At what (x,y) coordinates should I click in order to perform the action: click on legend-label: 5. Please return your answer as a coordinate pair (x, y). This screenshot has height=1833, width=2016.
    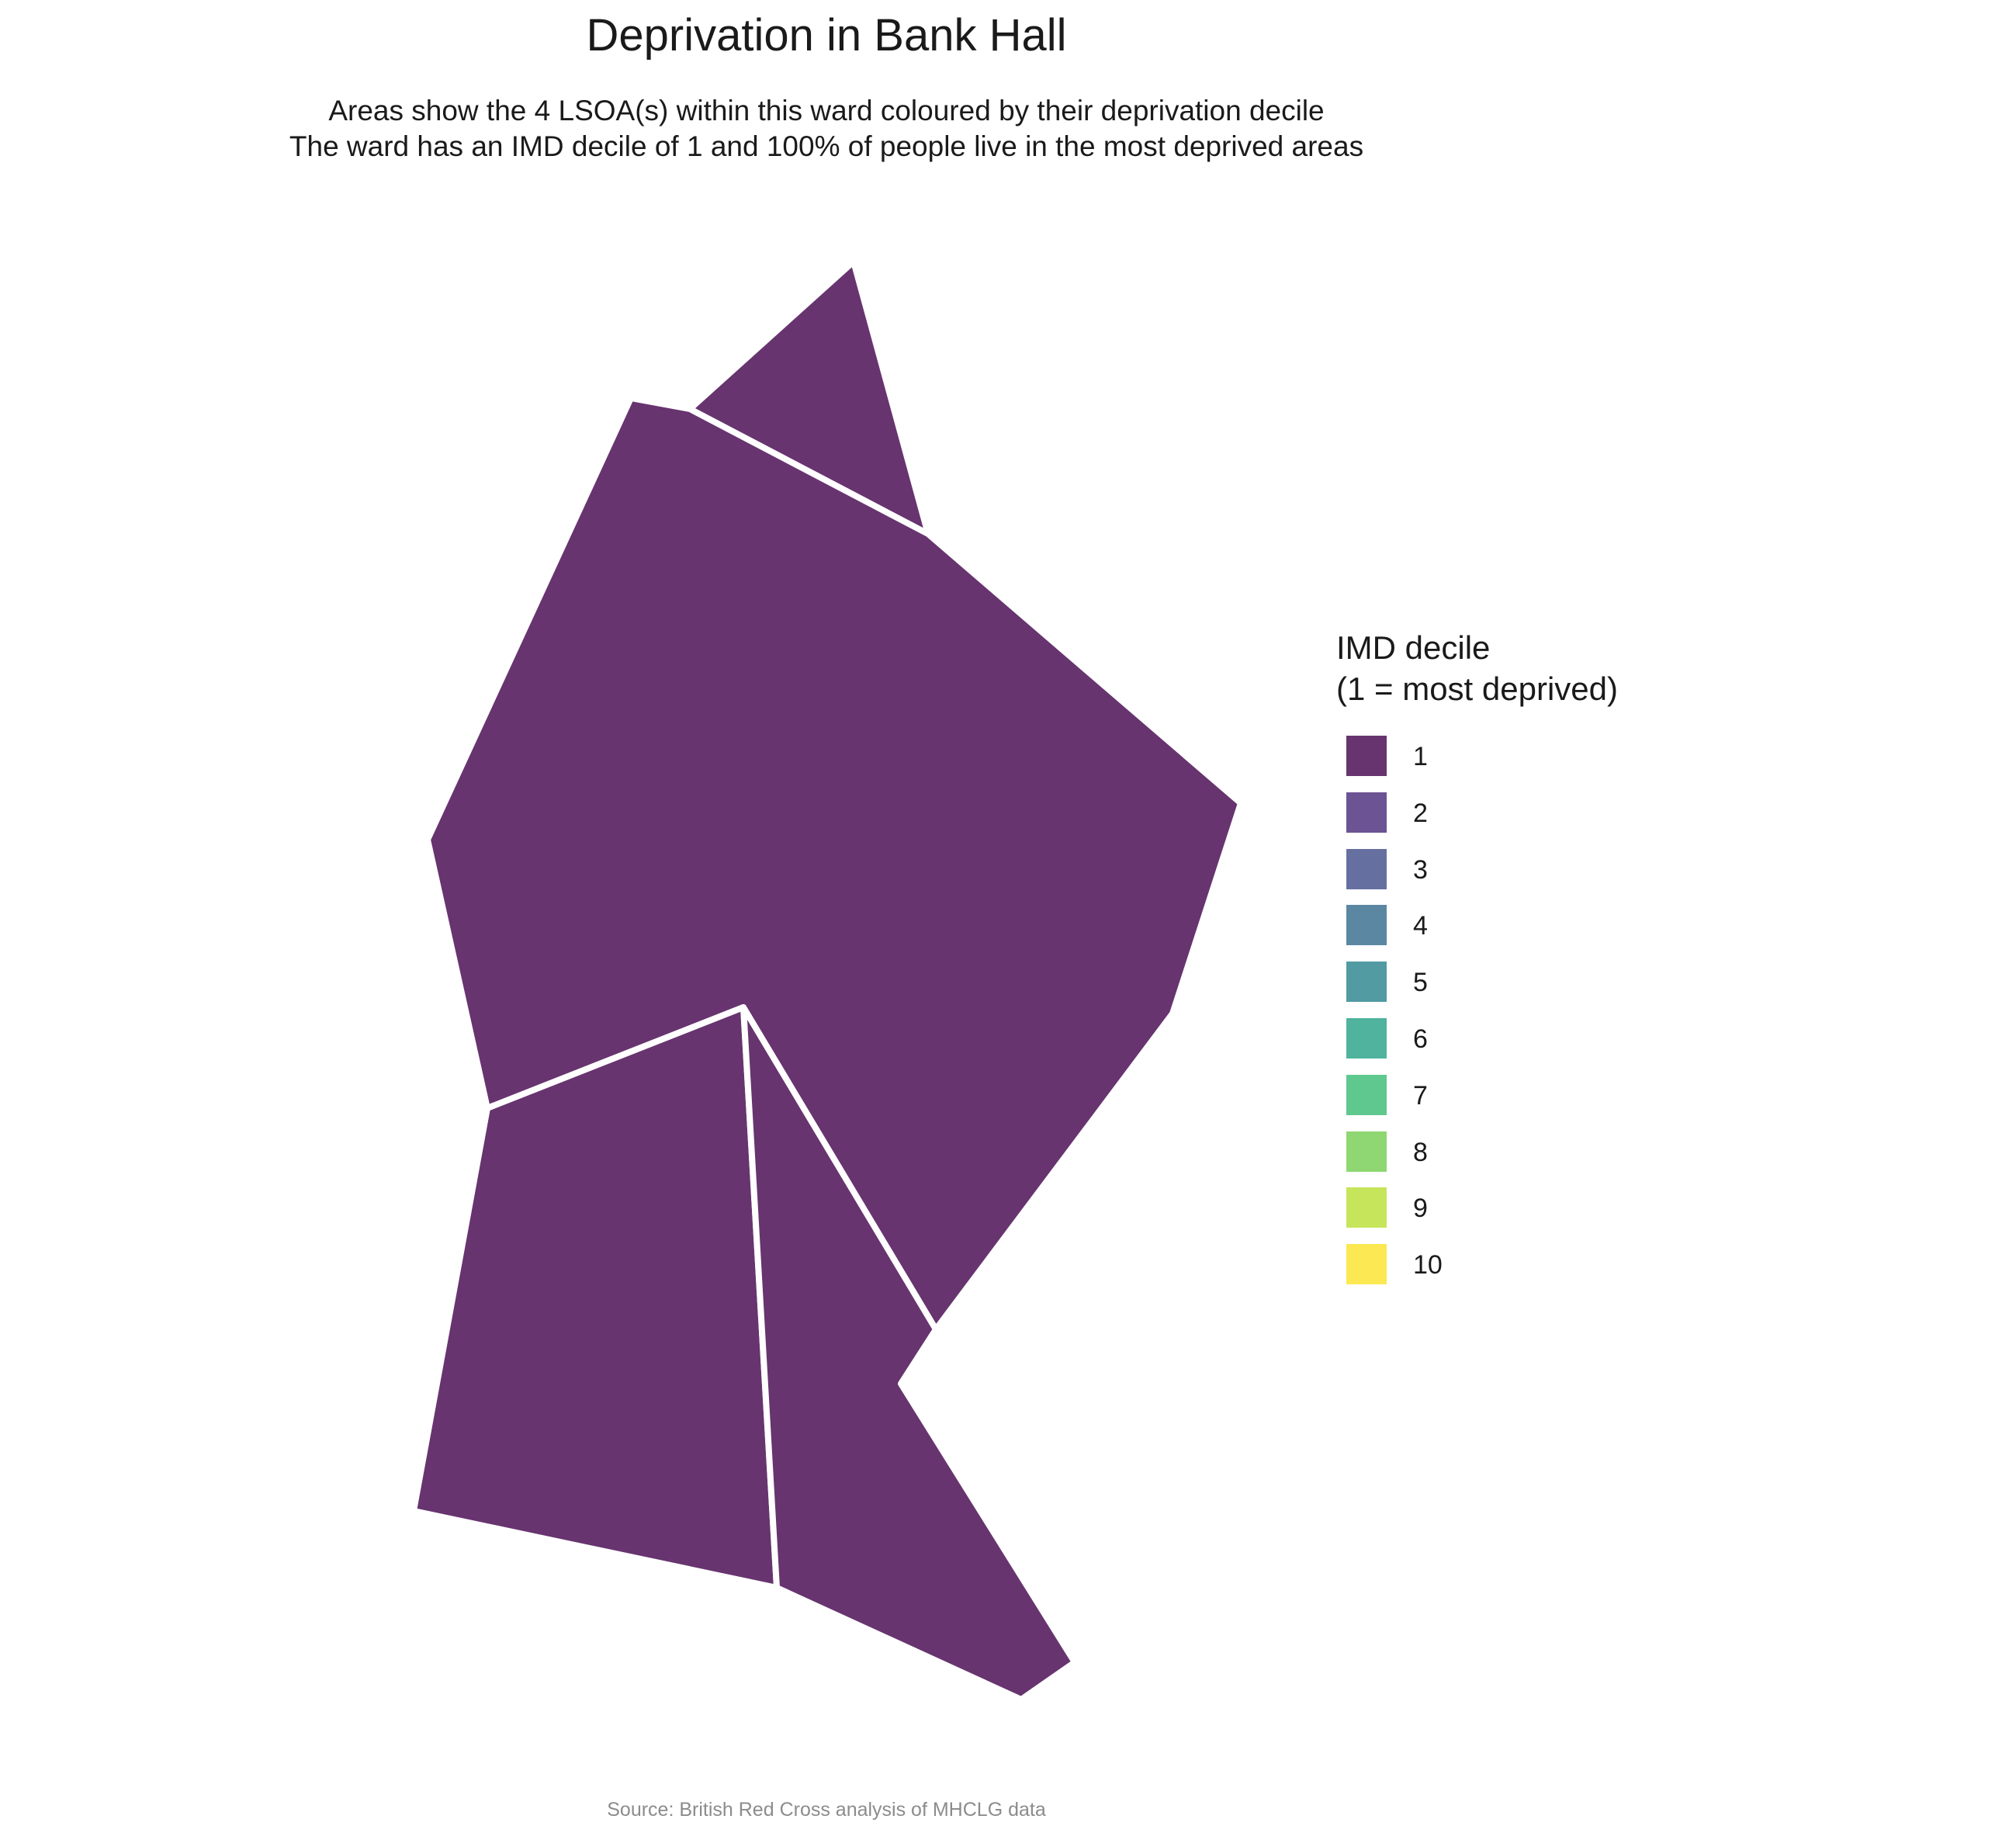
    Looking at the image, I should click on (1421, 983).